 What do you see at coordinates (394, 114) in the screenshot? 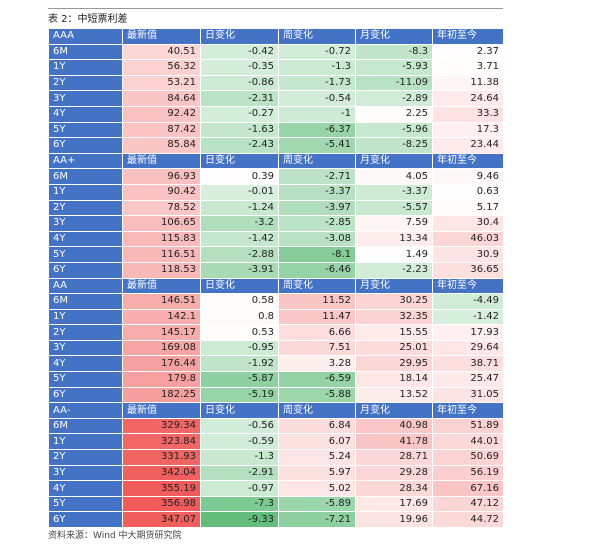
I see `value-cell: 2.25` at bounding box center [394, 114].